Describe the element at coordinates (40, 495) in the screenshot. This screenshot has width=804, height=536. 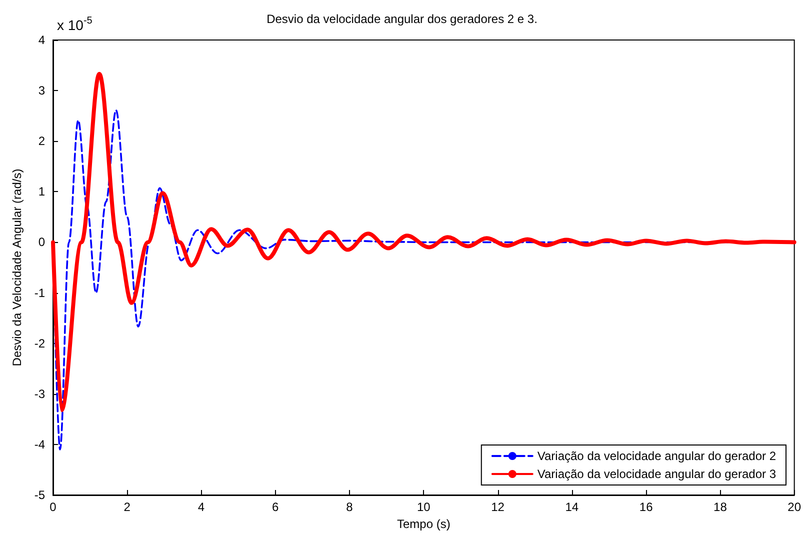
I see `y-tick-label: -5` at that location.